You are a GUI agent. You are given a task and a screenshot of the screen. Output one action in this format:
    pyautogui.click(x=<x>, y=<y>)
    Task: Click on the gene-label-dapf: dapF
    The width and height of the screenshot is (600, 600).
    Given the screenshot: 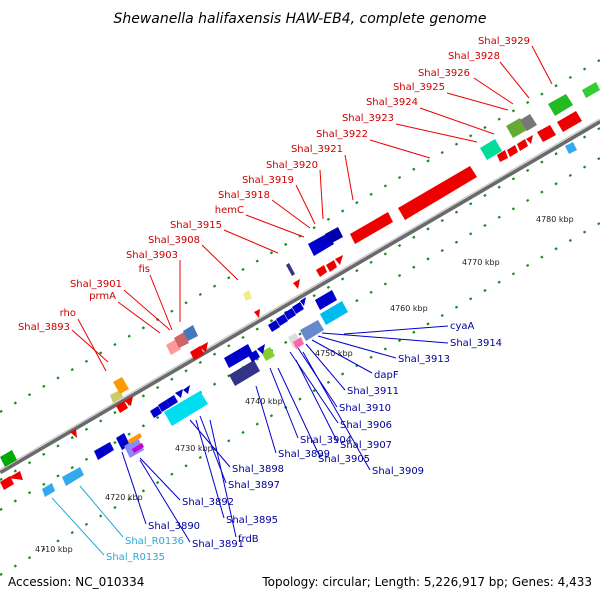 What is the action you would take?
    pyautogui.click(x=386, y=375)
    